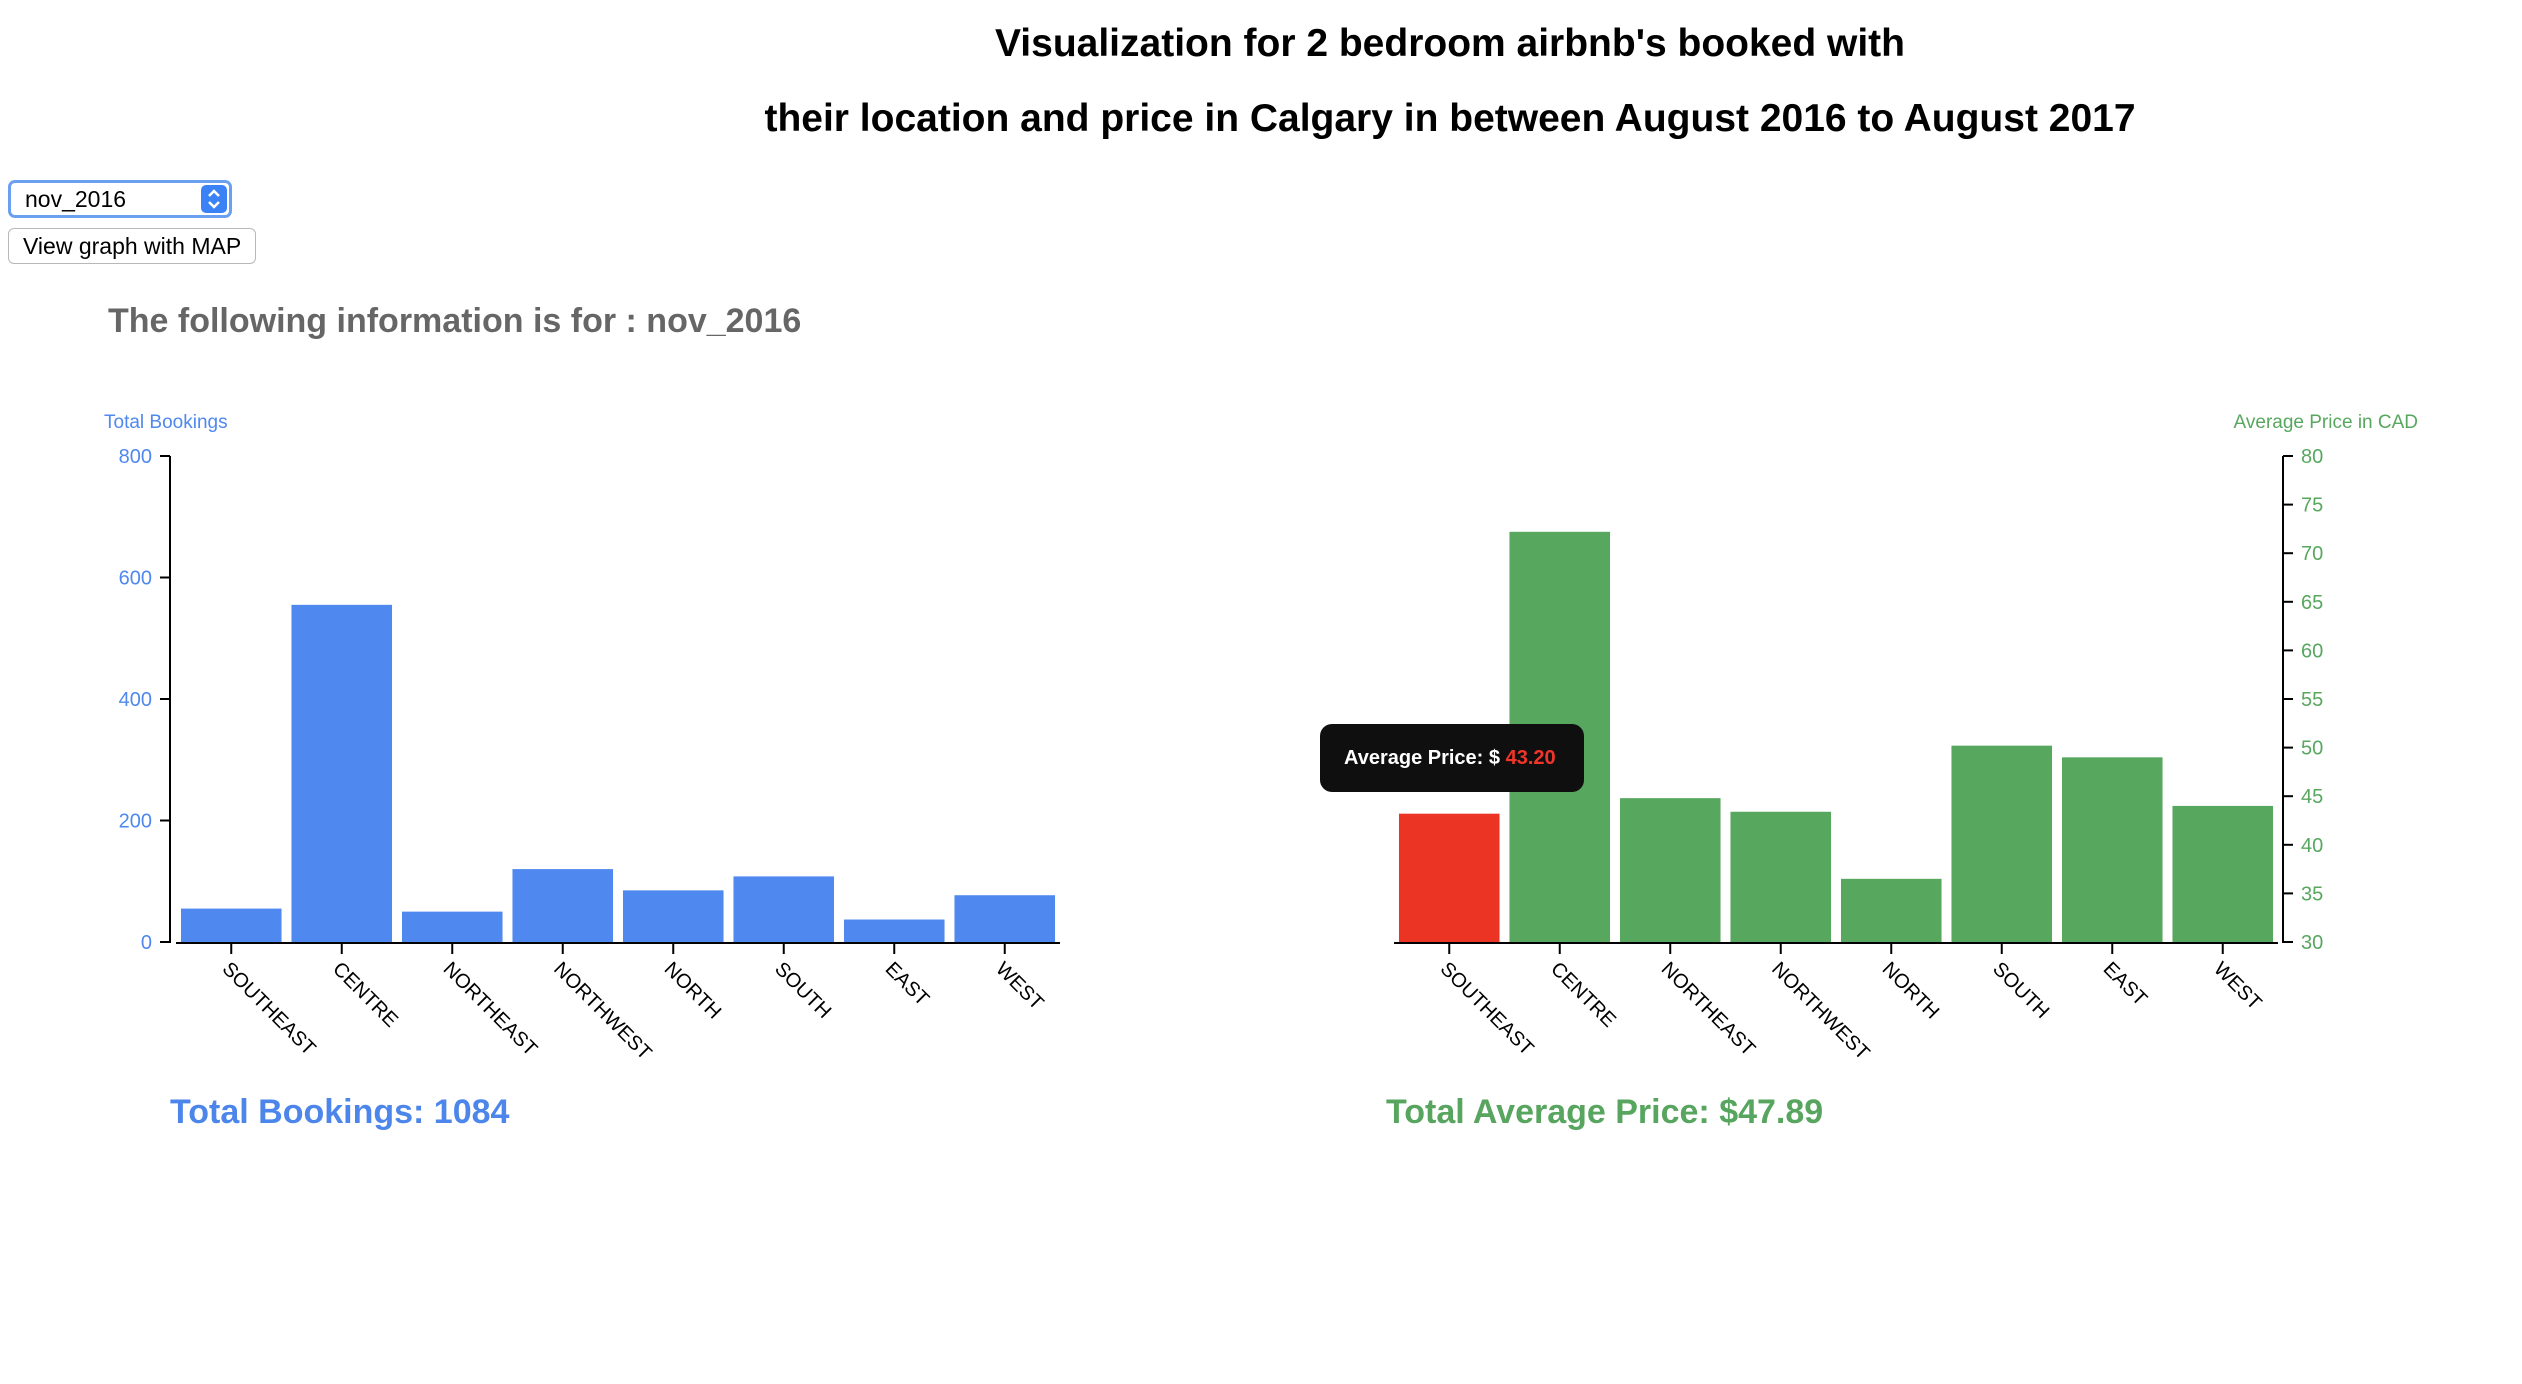  I want to click on month-select: nov_2016, so click(120, 199).